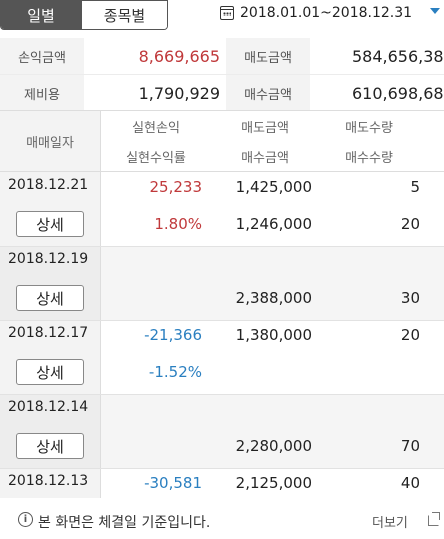  I want to click on header-realized-profit: 실현손익, so click(156, 128).